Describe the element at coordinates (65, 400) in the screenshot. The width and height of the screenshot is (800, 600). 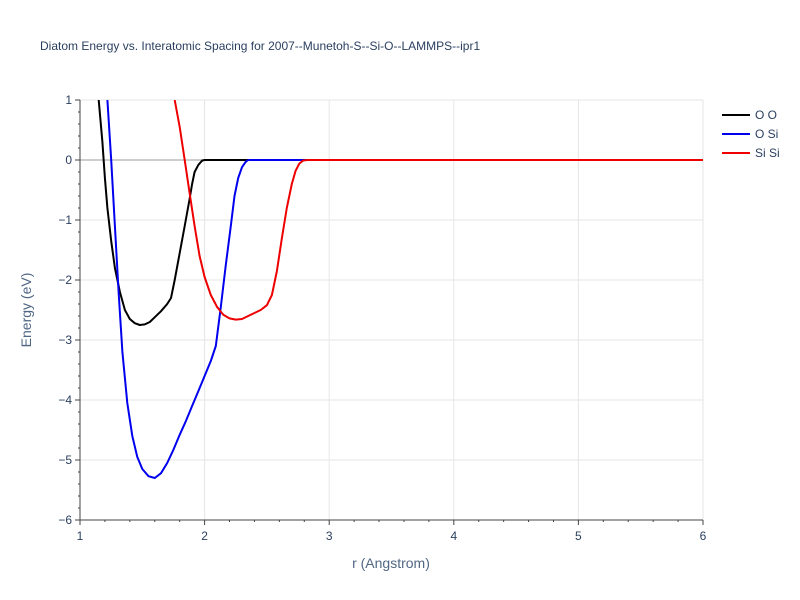
I see `y-tick-label: −4` at that location.